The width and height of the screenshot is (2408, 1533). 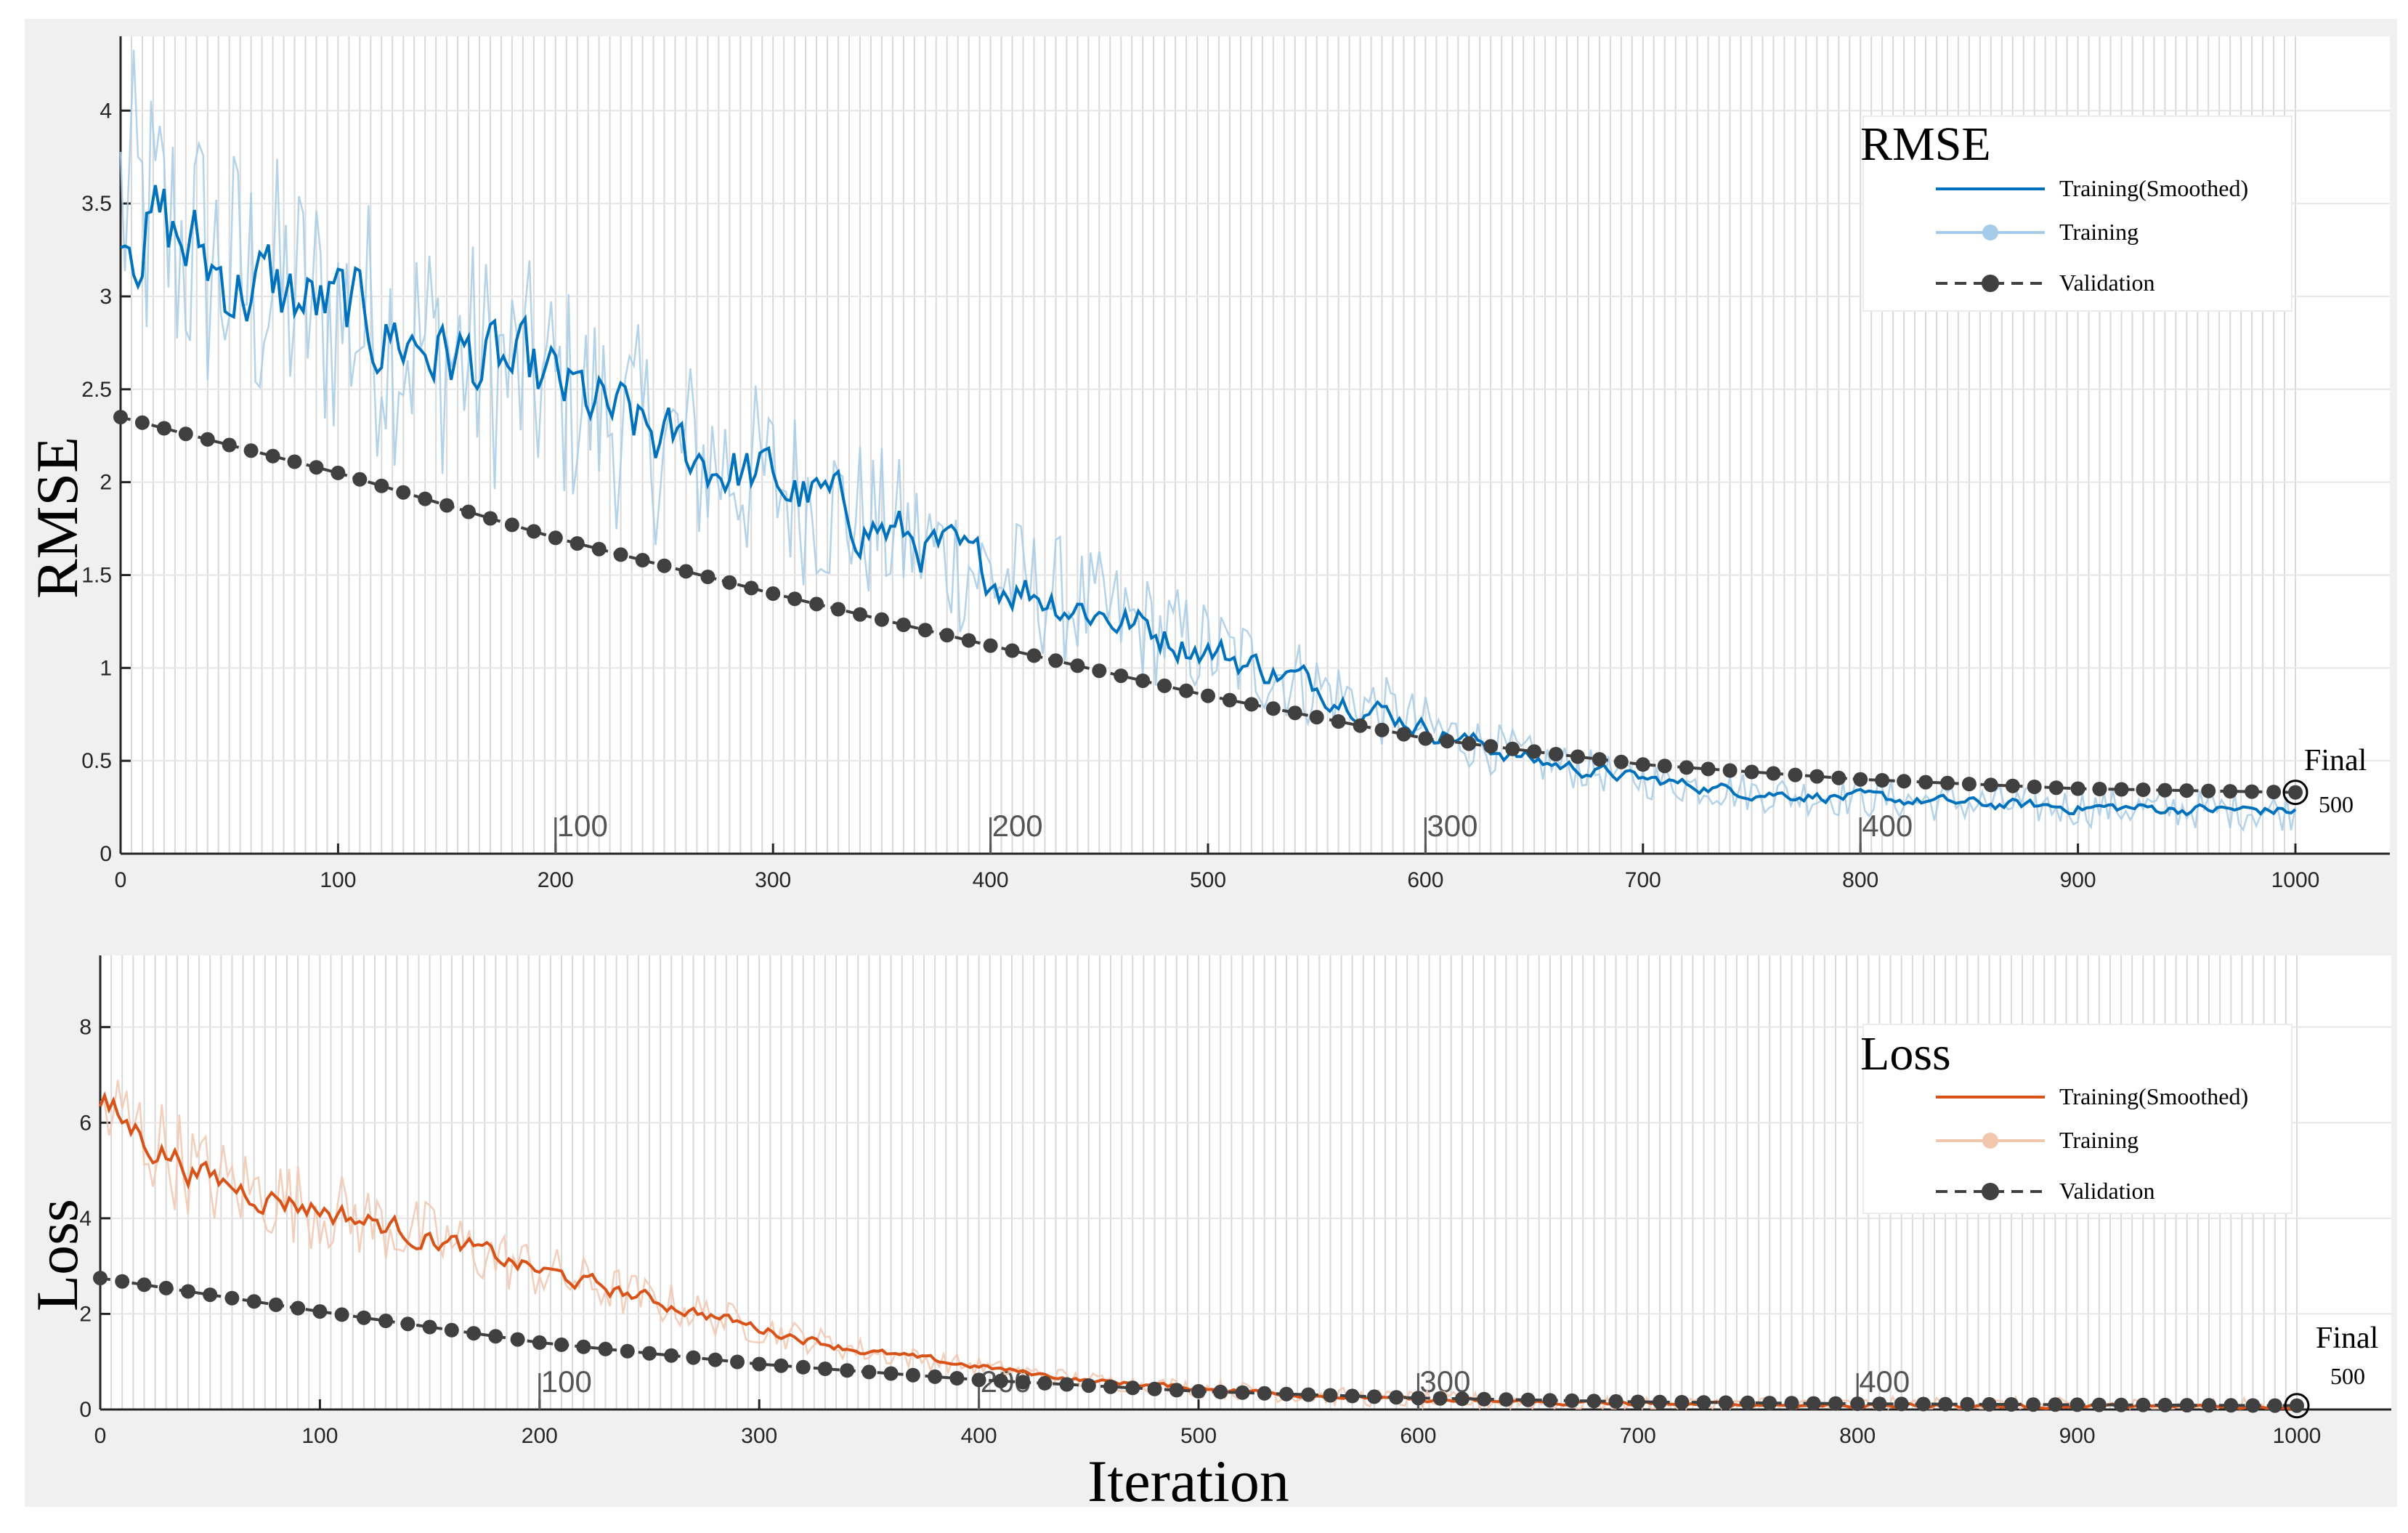 What do you see at coordinates (2107, 283) in the screenshot?
I see `legend-entry-validation: Validation` at bounding box center [2107, 283].